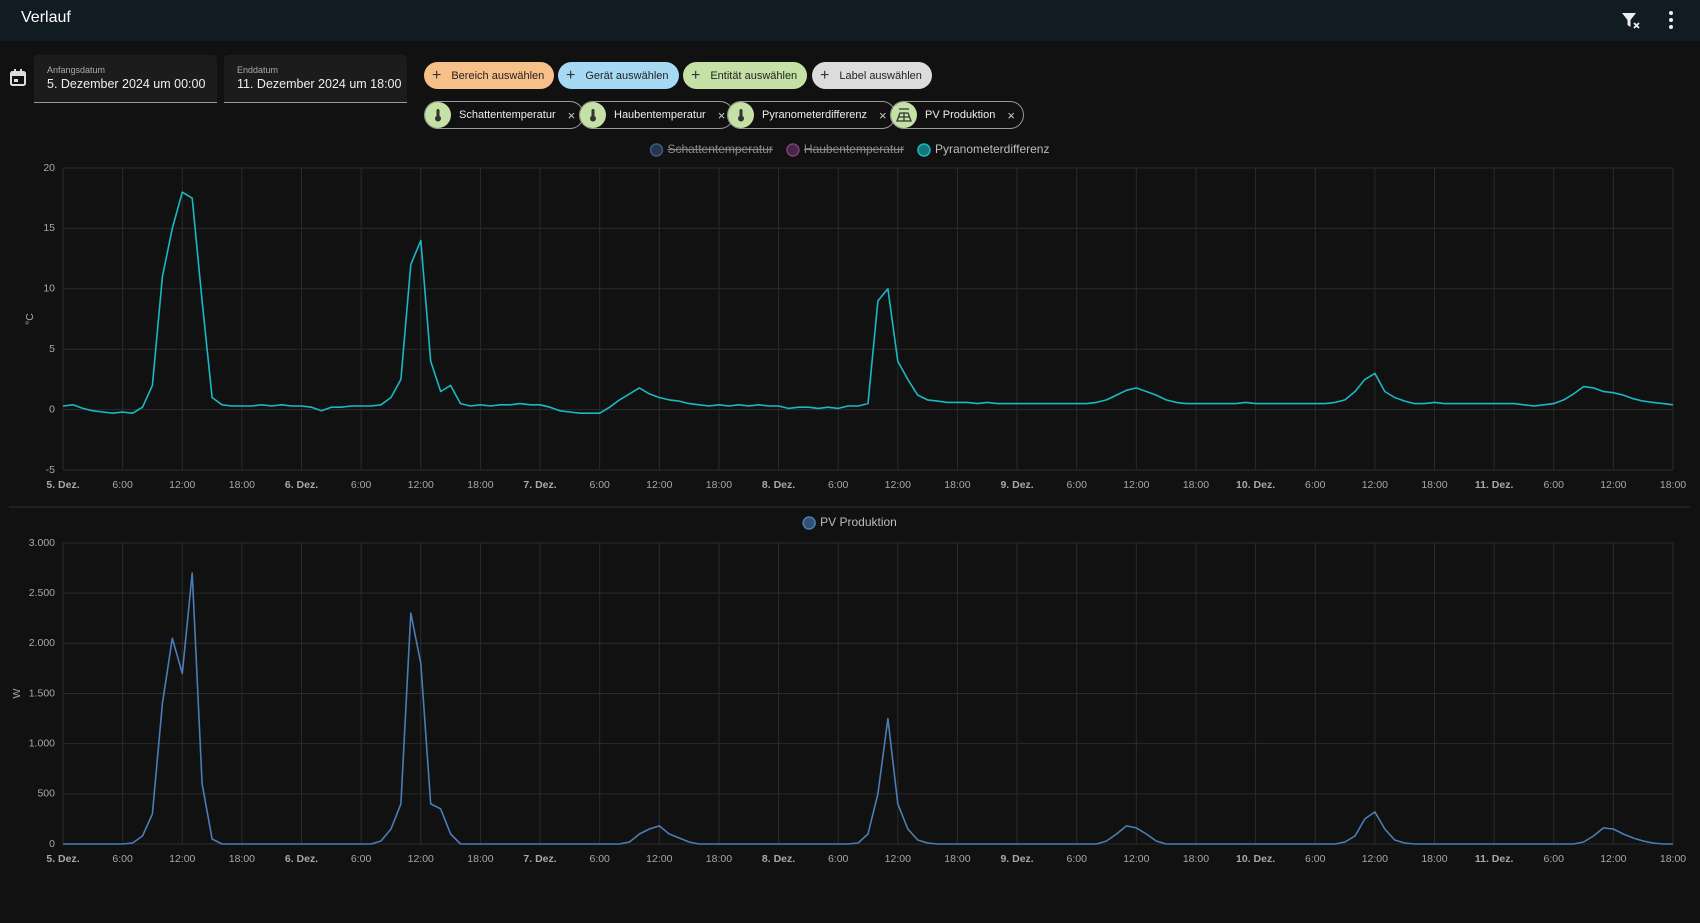  Describe the element at coordinates (872, 75) in the screenshot. I see `label-button: + Label auswählen` at that location.